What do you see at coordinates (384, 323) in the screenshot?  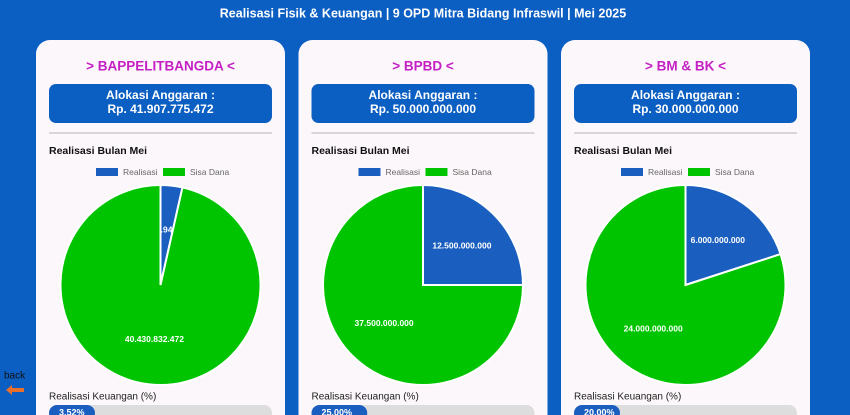 I see `slice-label: 37.500.000.000` at bounding box center [384, 323].